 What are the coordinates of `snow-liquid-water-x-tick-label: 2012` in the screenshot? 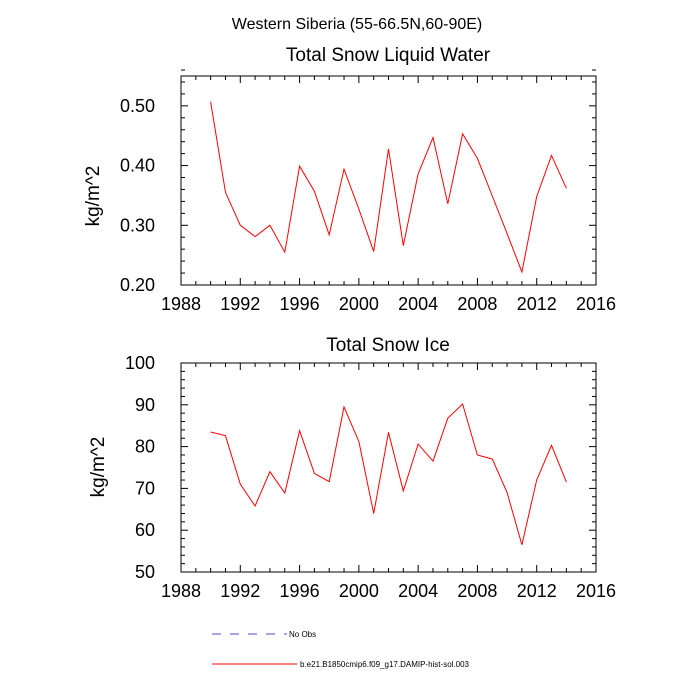 It's located at (537, 304).